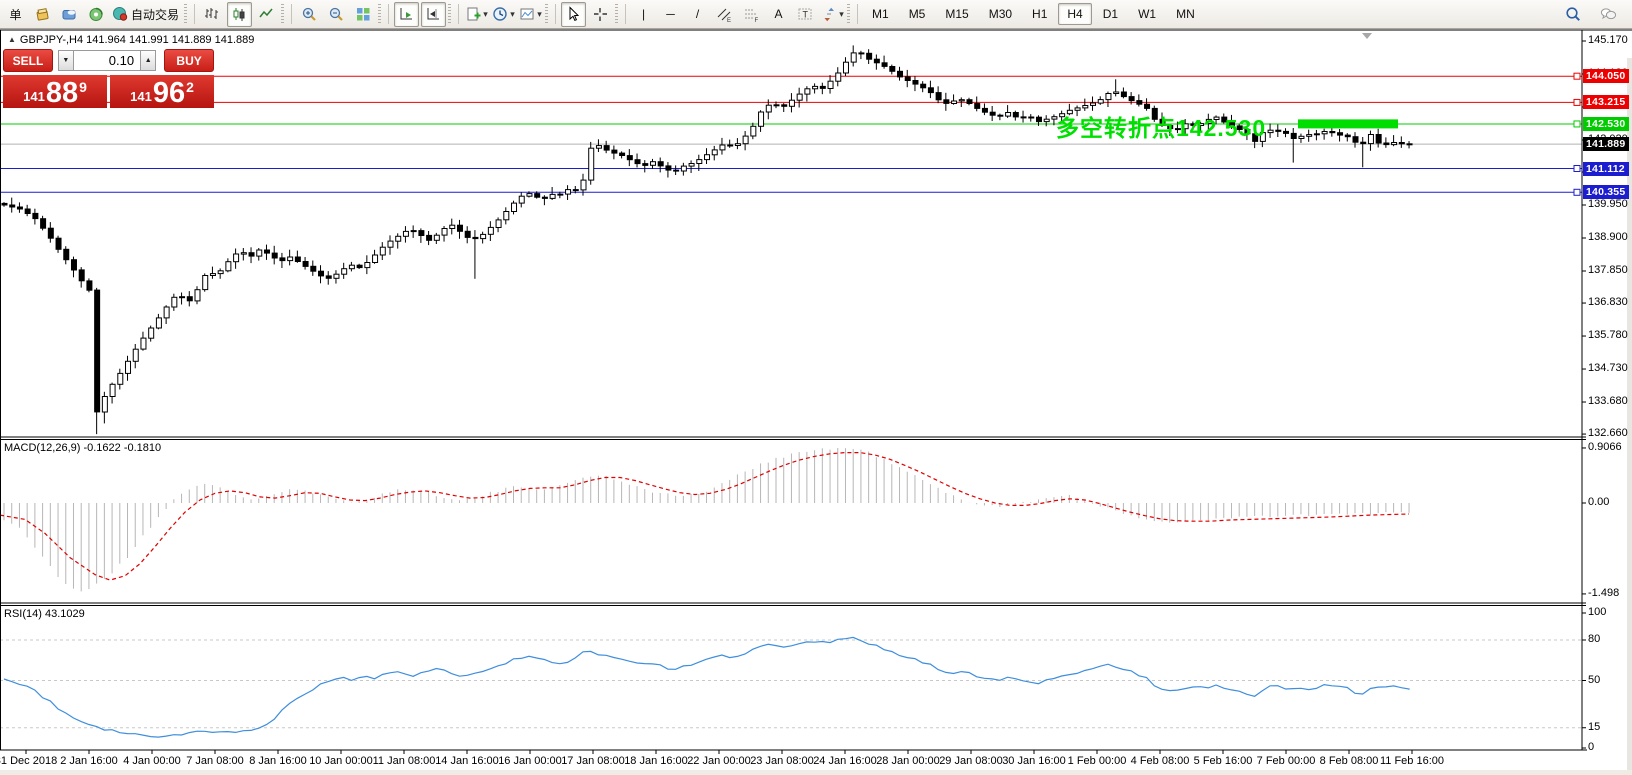 This screenshot has width=1632, height=775. What do you see at coordinates (1349, 761) in the screenshot?
I see `time-axis-label: 8 Feb 08:00` at bounding box center [1349, 761].